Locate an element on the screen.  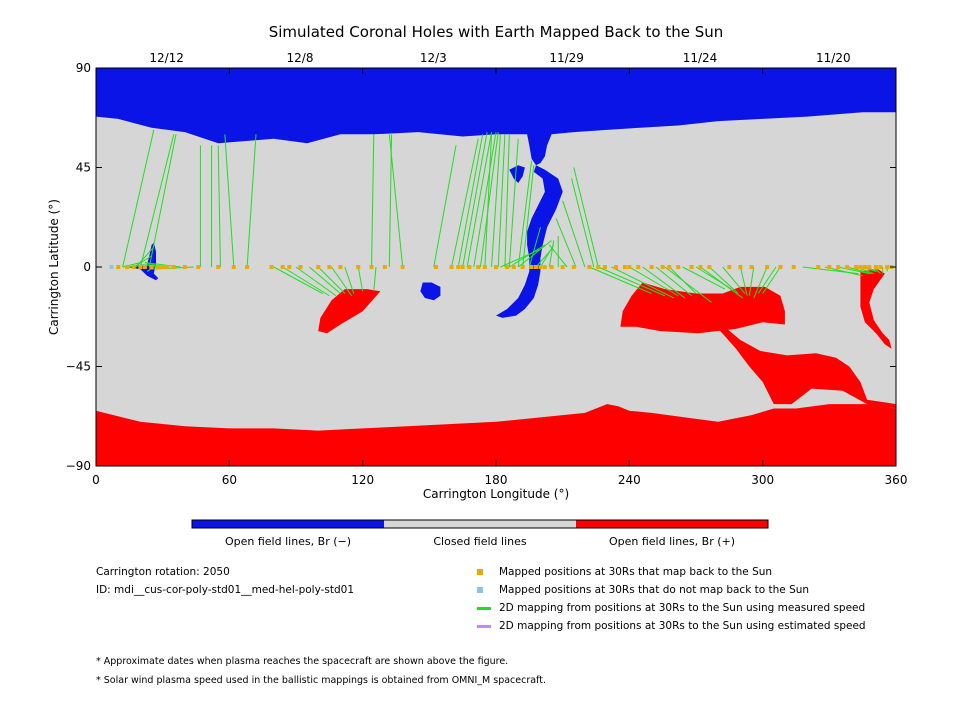
y-tick-label-4: −90 is located at coordinates (78, 466).